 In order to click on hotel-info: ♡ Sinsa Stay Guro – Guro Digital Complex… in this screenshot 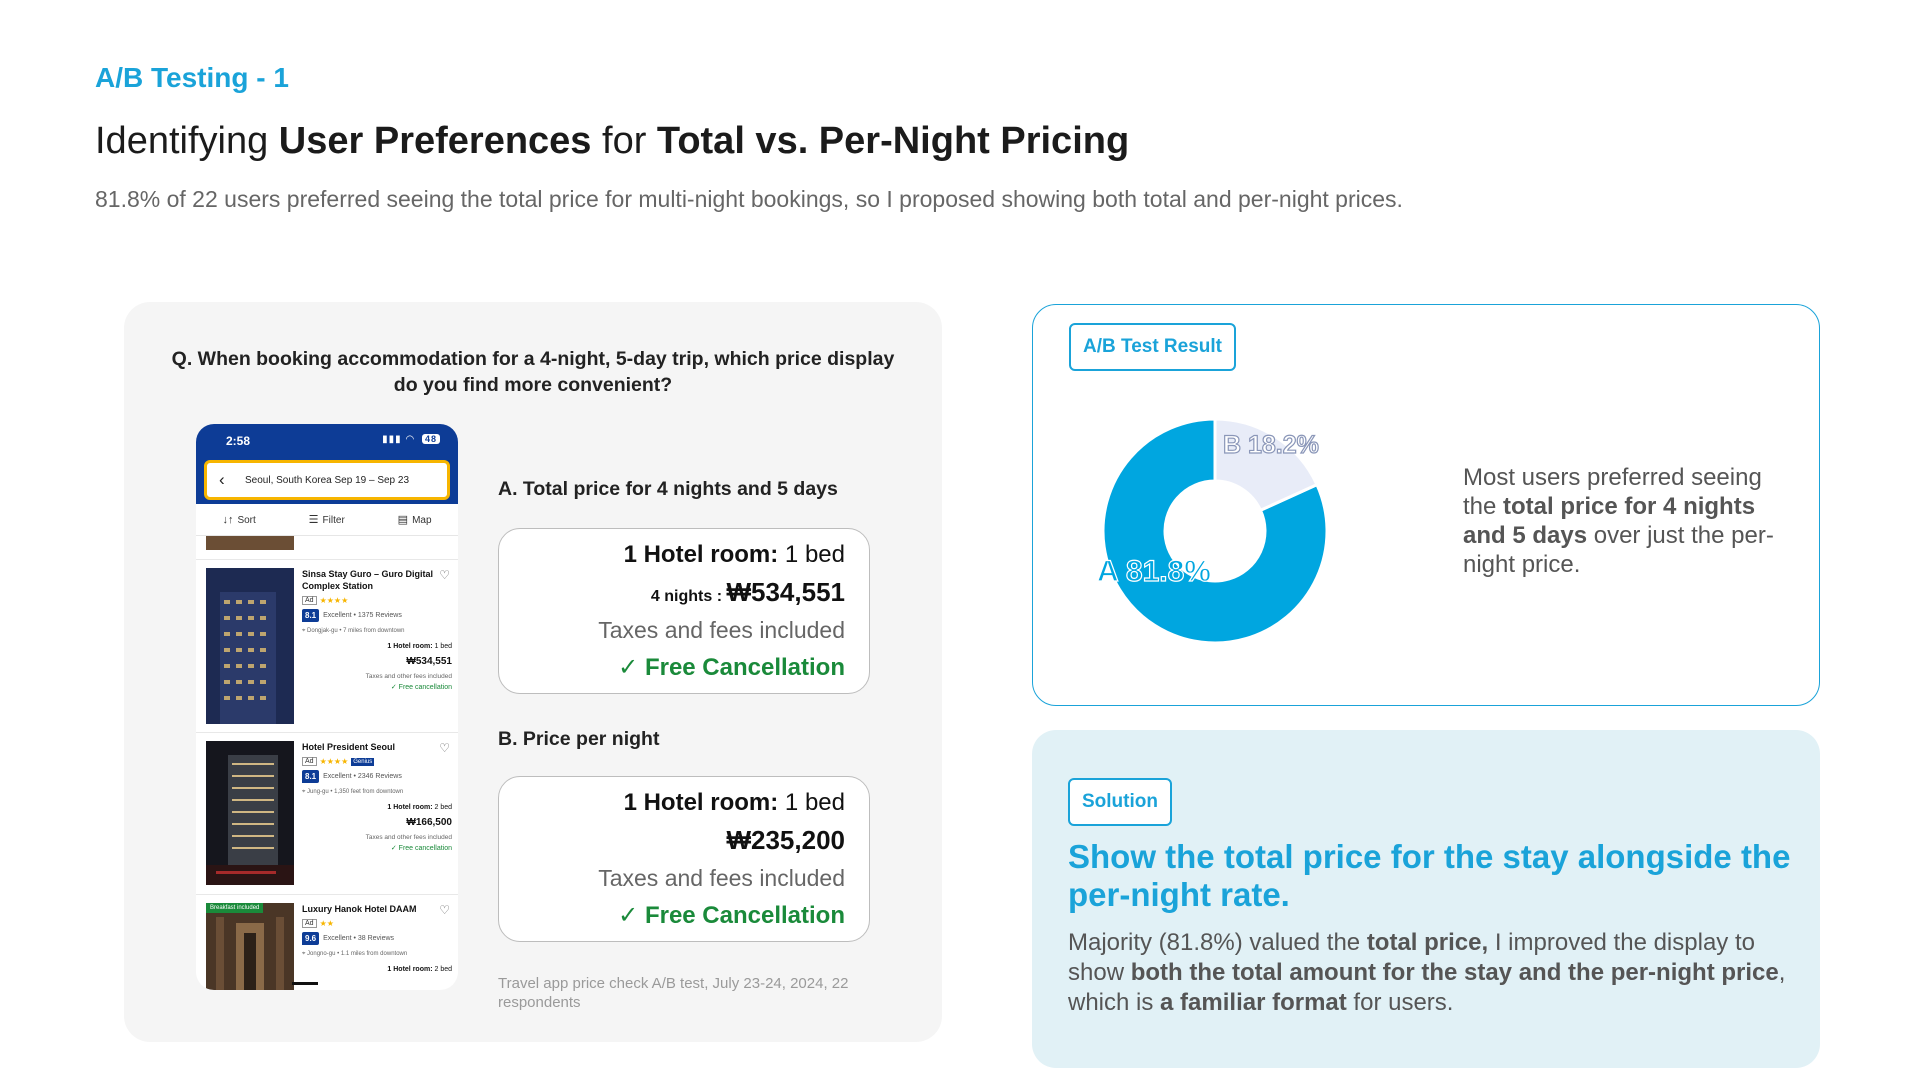, I will do `click(377, 629)`.